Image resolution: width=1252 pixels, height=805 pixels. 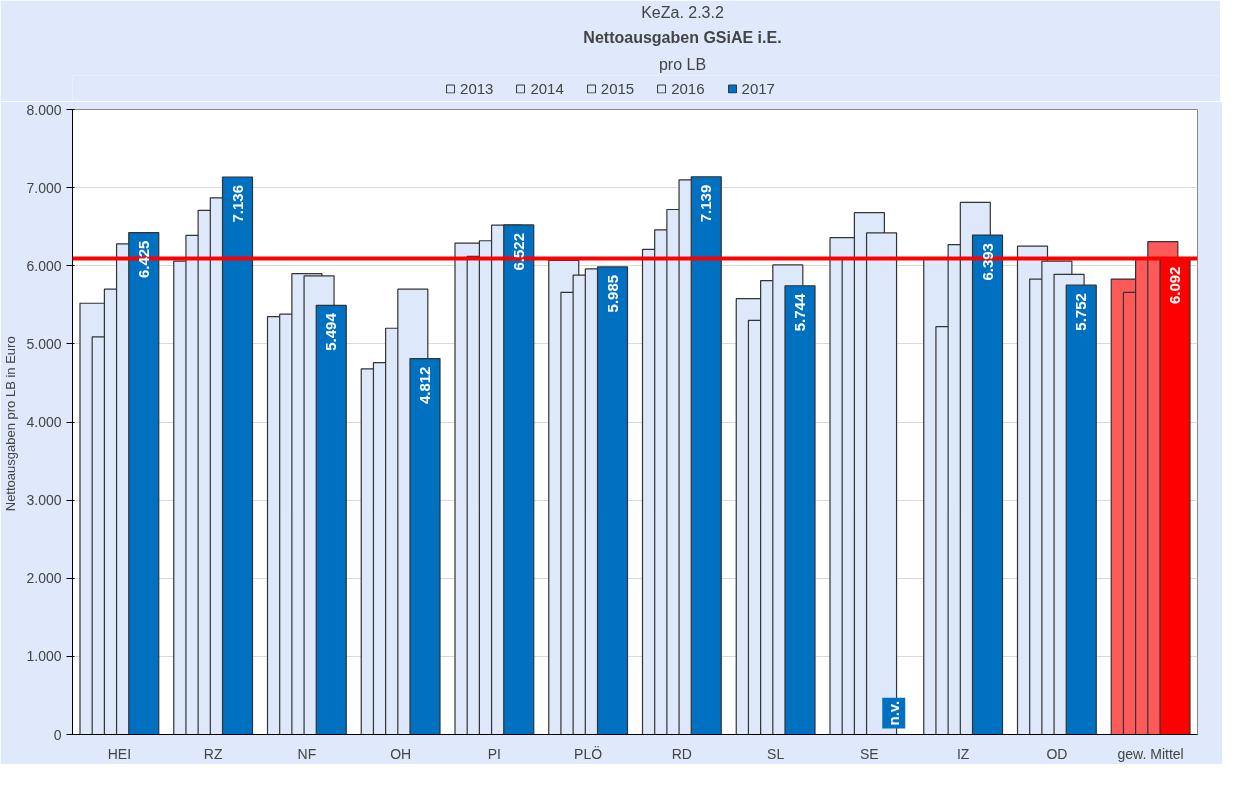 I want to click on data-label: 6.425, so click(x=143, y=259).